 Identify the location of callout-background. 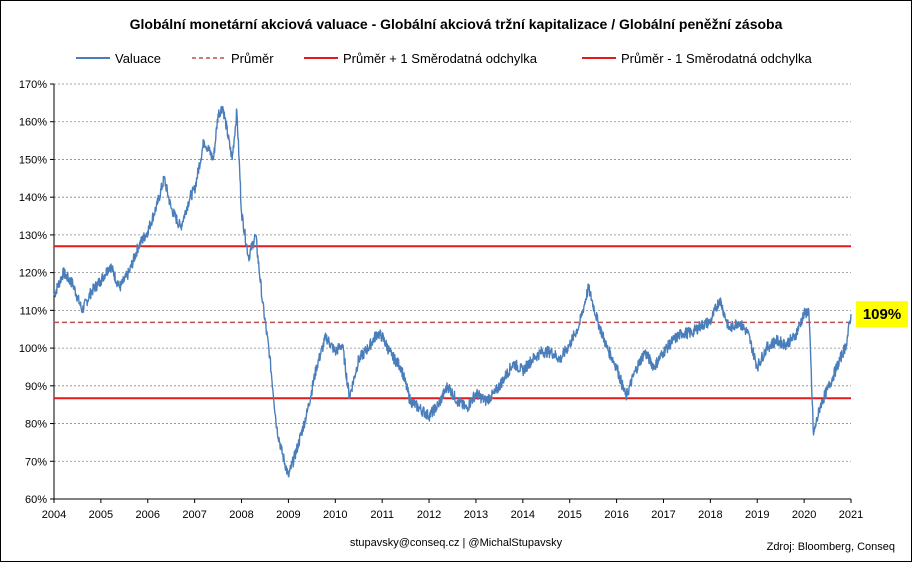
(882, 314).